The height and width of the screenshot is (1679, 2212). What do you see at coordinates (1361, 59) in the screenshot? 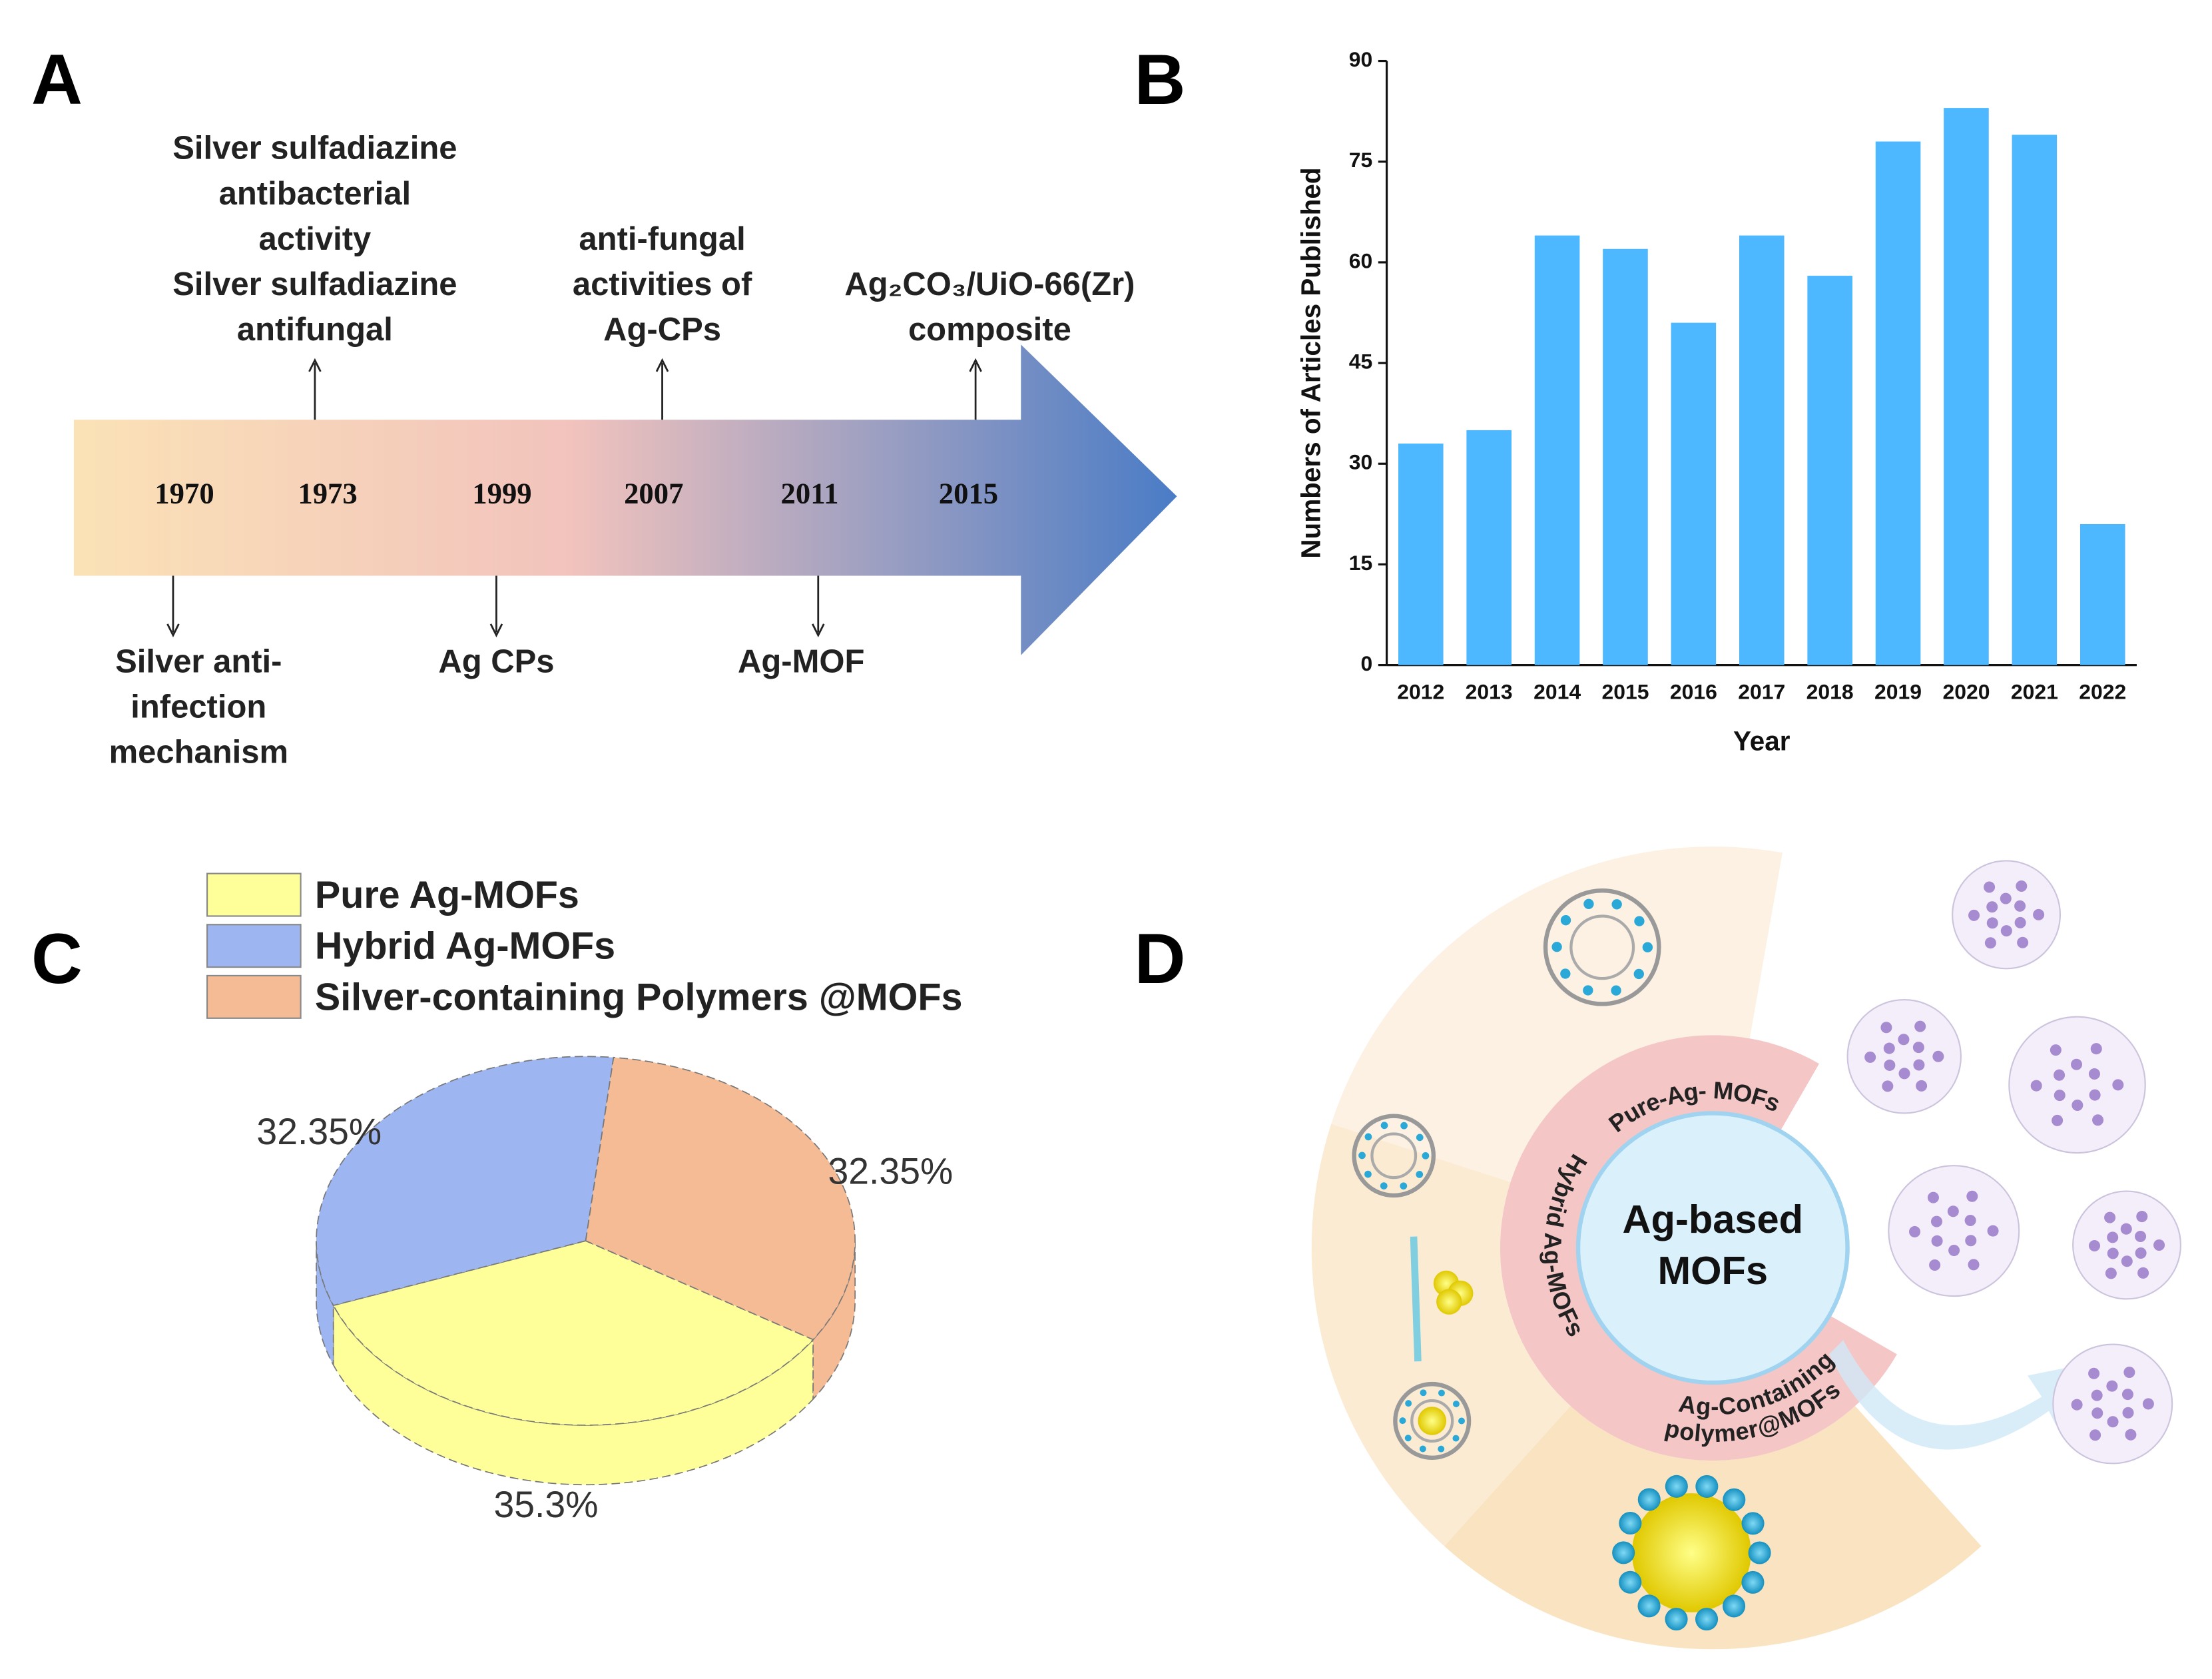
I see `y-tick-label: 90` at bounding box center [1361, 59].